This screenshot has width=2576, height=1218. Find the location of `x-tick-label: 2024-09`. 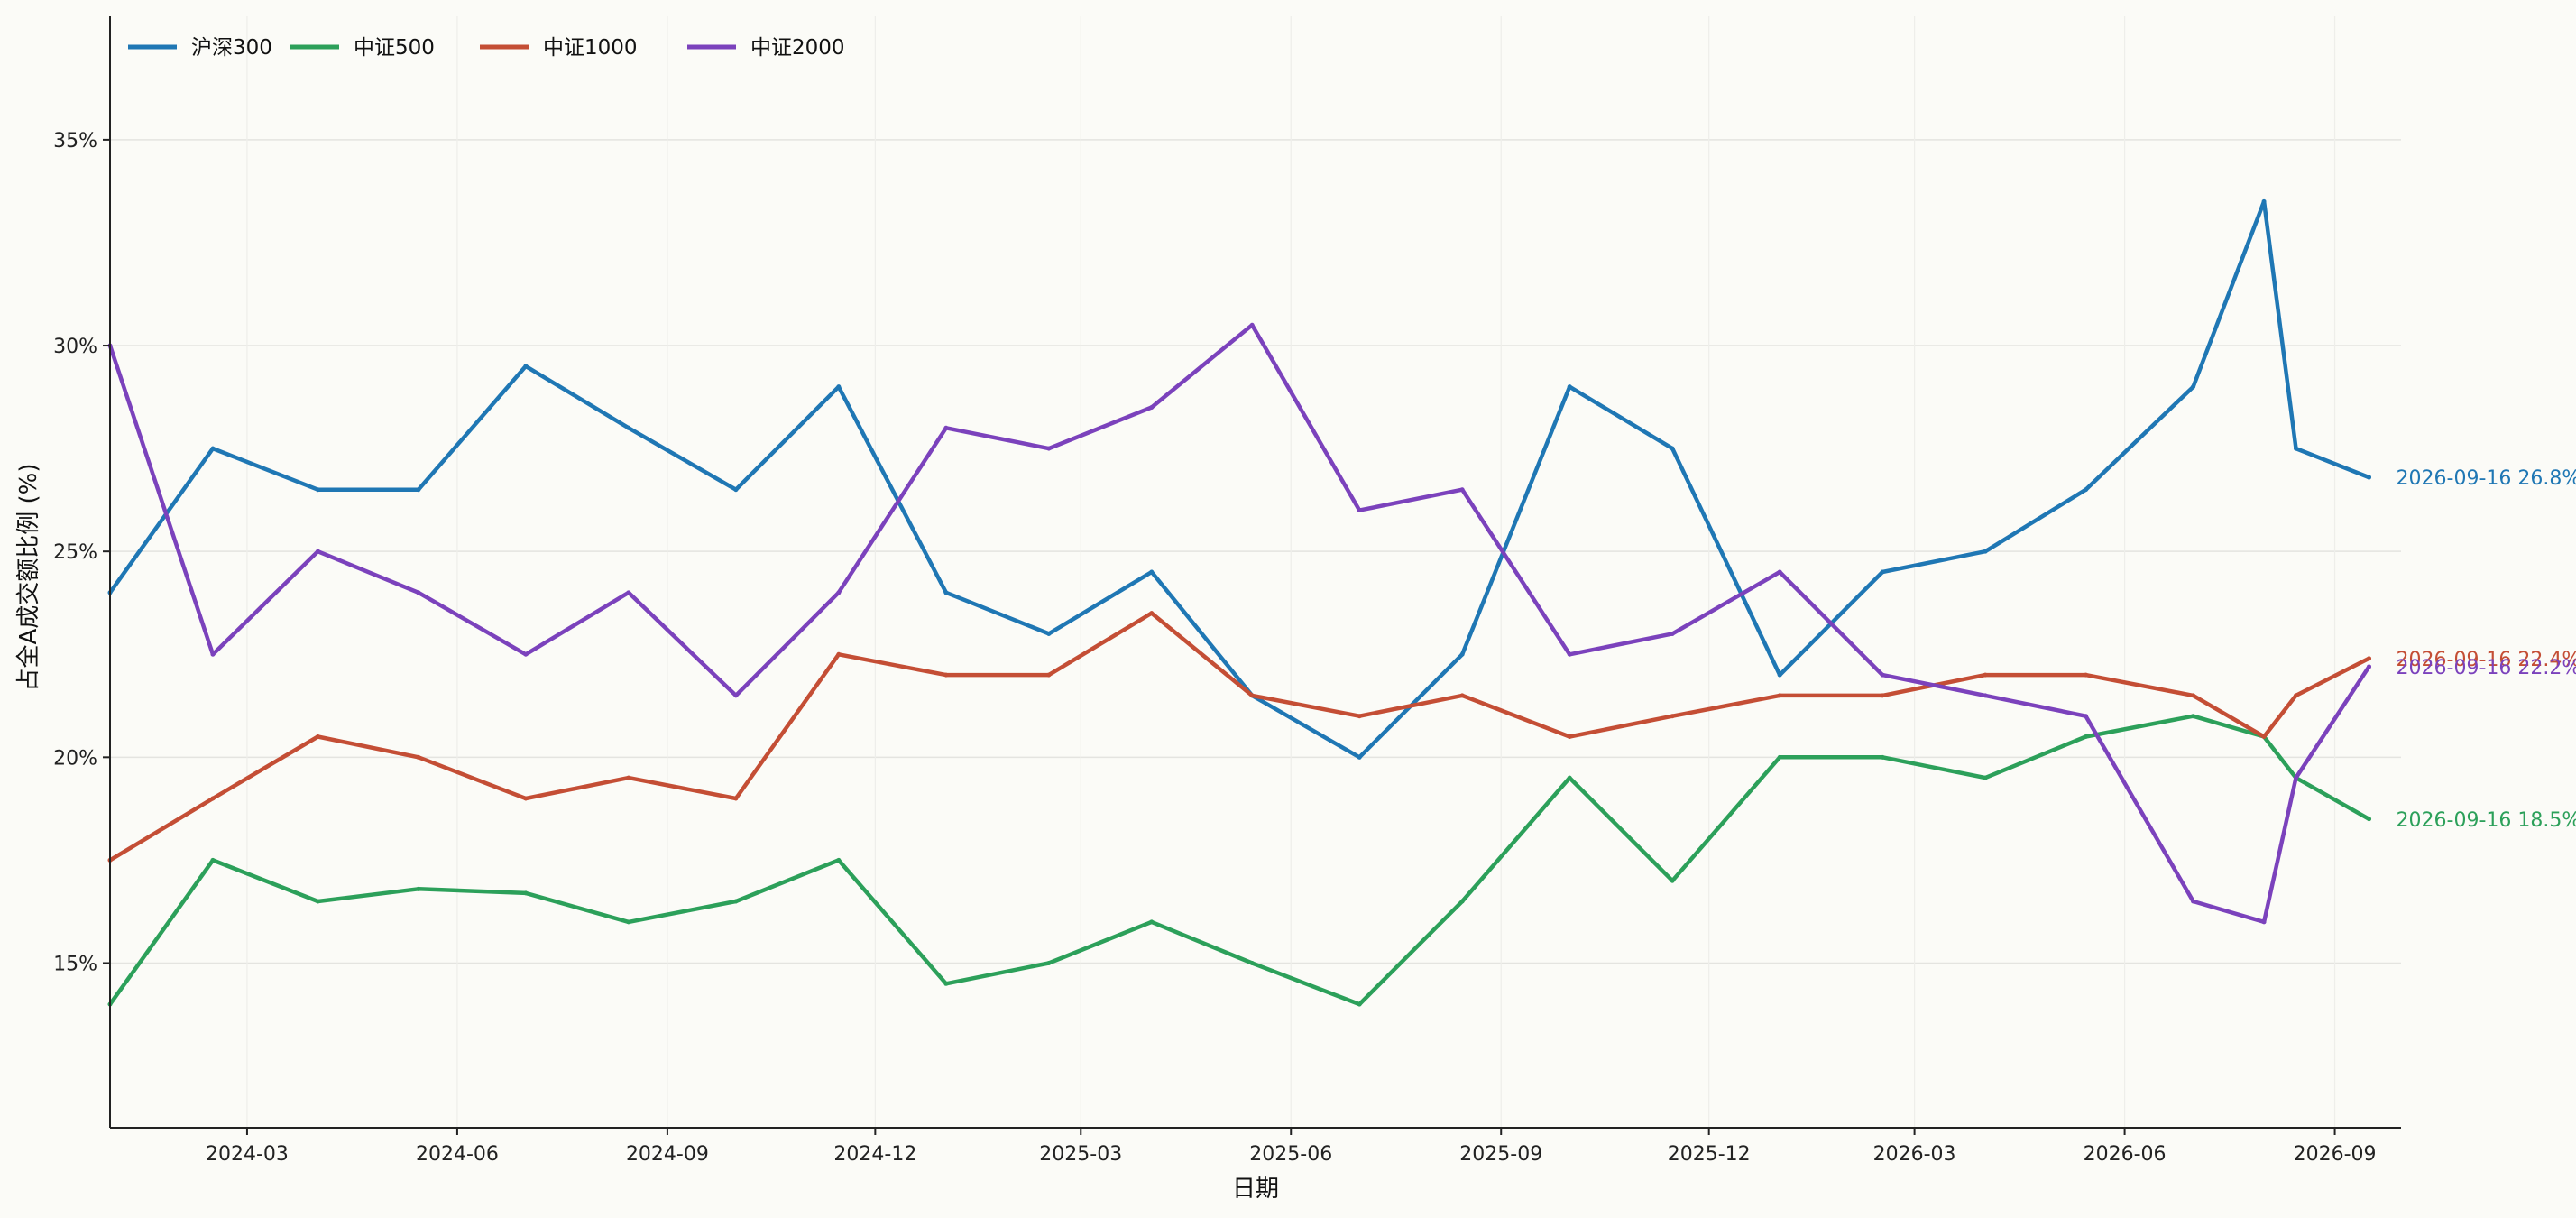

x-tick-label: 2024-09 is located at coordinates (667, 1154).